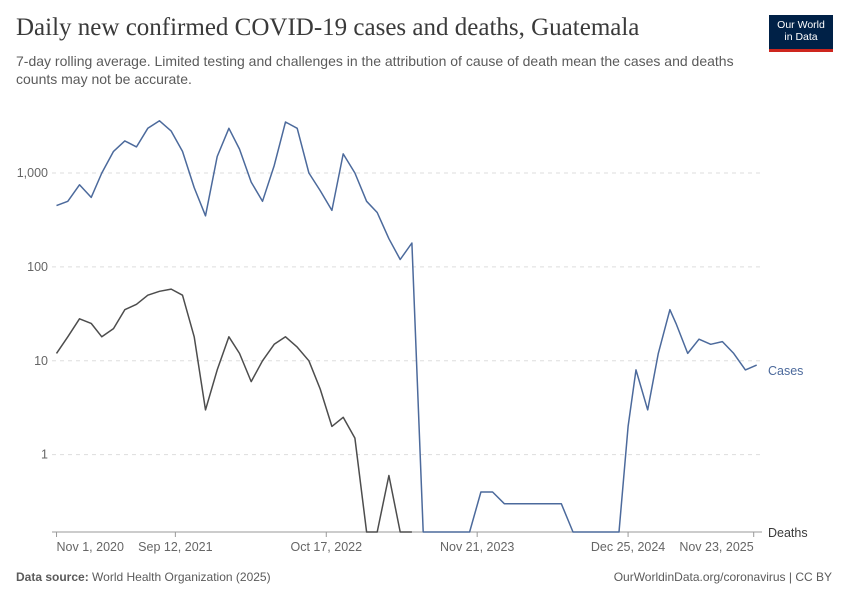 The image size is (850, 600). Describe the element at coordinates (37, 267) in the screenshot. I see `y-tick-label: 100` at that location.